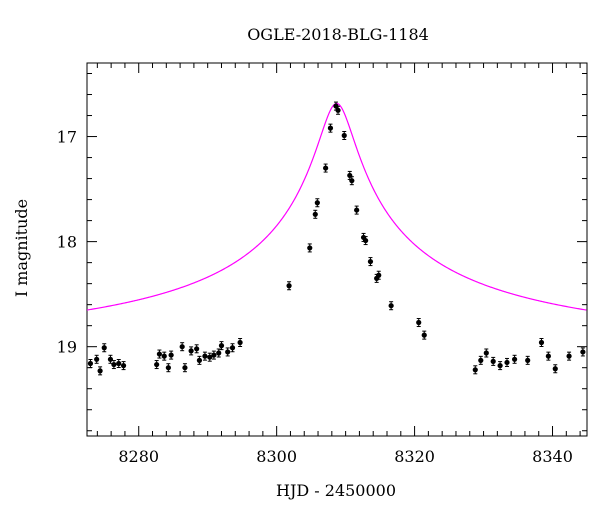  What do you see at coordinates (552, 456) in the screenshot?
I see `x-tick-label: 8340` at bounding box center [552, 456].